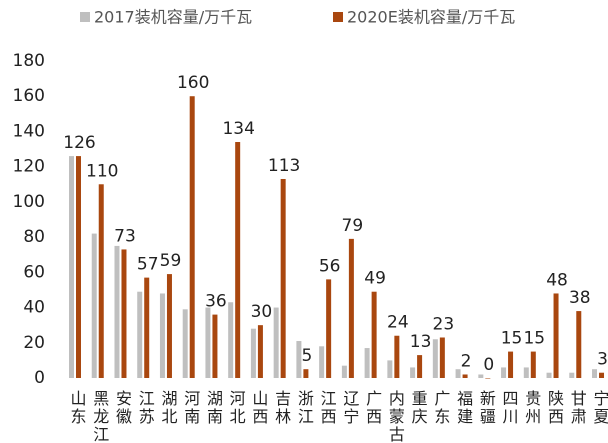 This screenshot has height=443, width=608. What do you see at coordinates (353, 226) in the screenshot?
I see `data-label: 79` at bounding box center [353, 226].